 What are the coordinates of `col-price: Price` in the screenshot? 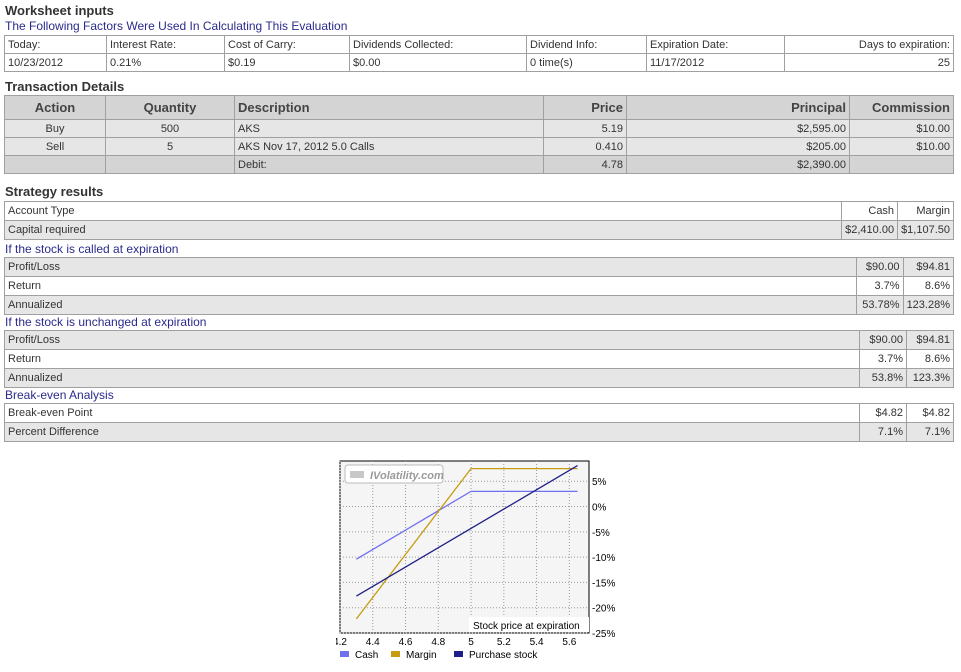 It's located at (585, 107).